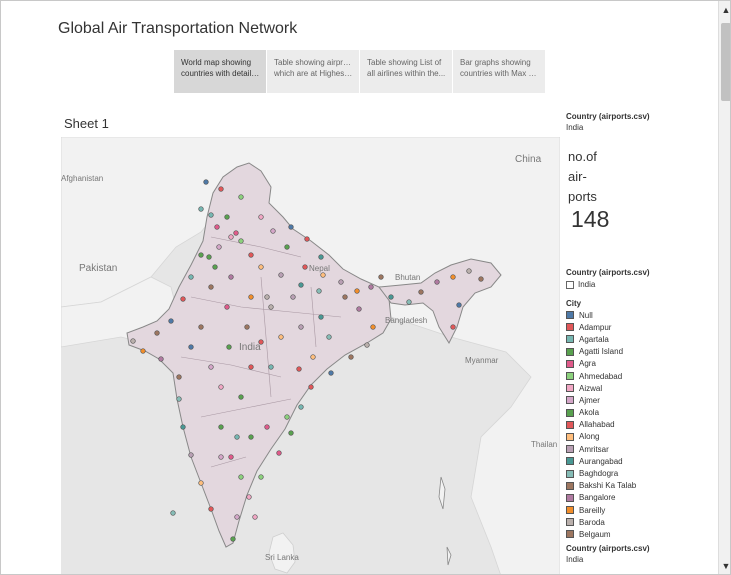 The height and width of the screenshot is (575, 731). What do you see at coordinates (636, 425) in the screenshot?
I see `legend-item: Allahabad` at bounding box center [636, 425].